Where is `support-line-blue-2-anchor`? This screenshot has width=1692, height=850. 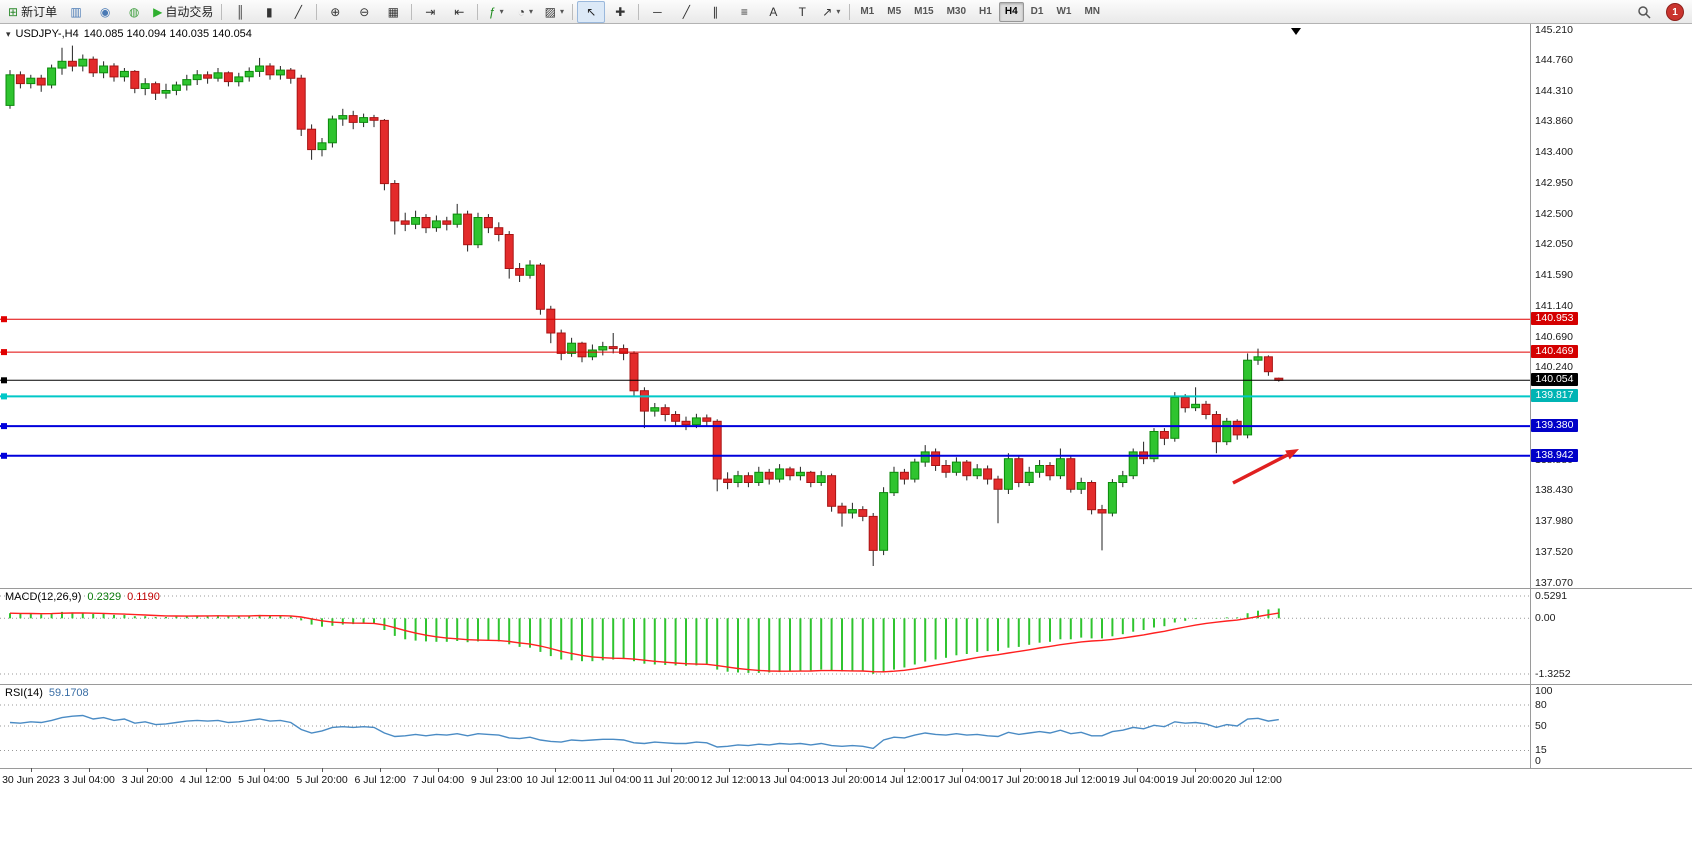 support-line-blue-2-anchor is located at coordinates (4, 455).